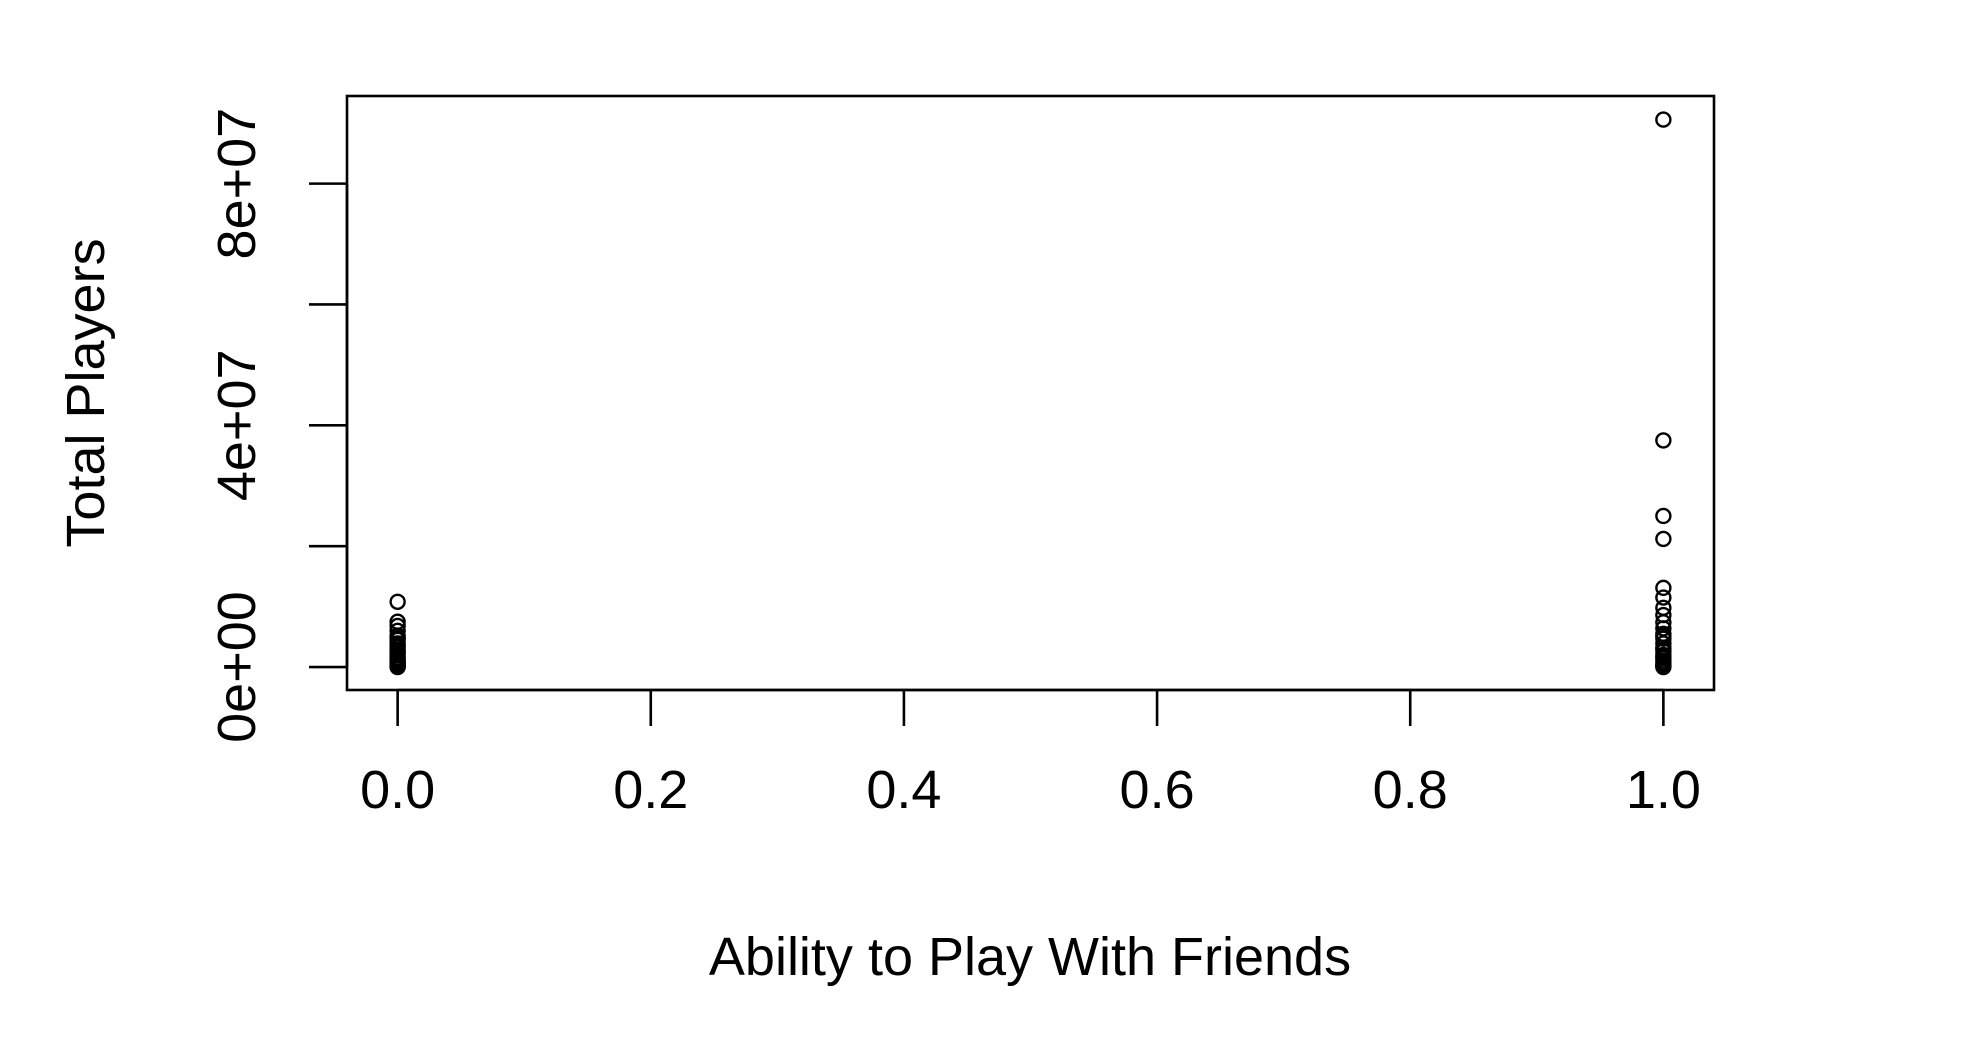 The width and height of the screenshot is (1962, 1042). I want to click on x-axis: 0.0 0.2 0.4 0.6 0.8 1.0, so click(1030, 754).